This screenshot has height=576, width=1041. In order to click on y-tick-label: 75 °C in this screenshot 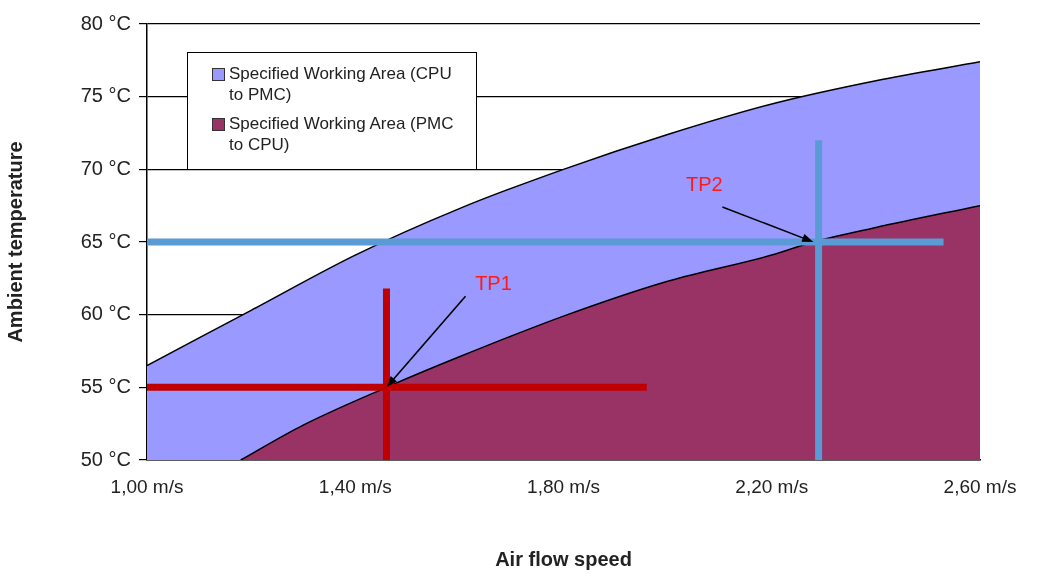, I will do `click(105, 95)`.